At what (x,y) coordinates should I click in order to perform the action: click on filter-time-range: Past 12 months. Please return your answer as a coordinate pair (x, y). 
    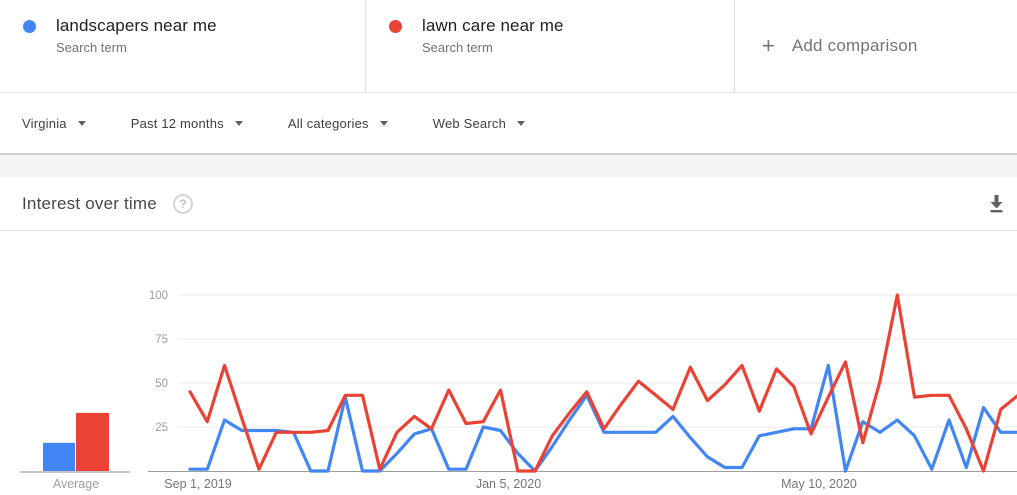
    Looking at the image, I should click on (187, 123).